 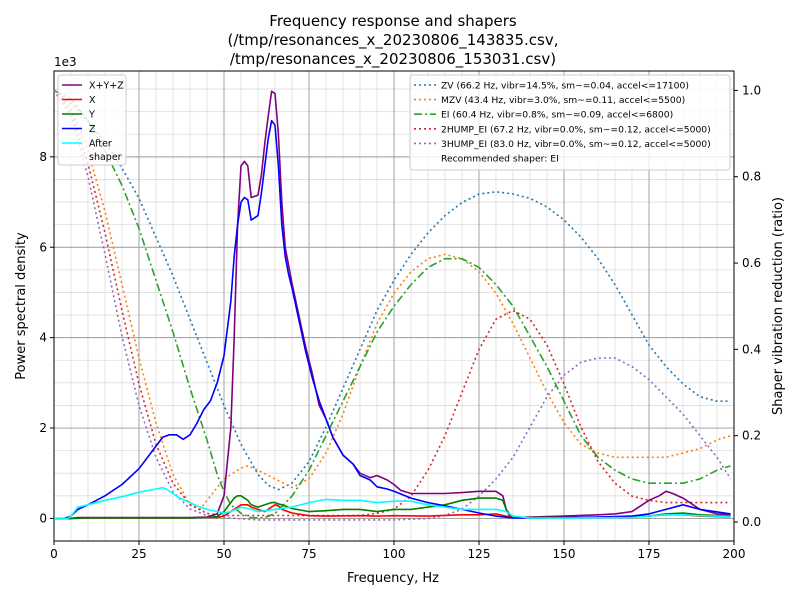 What do you see at coordinates (394, 554) in the screenshot?
I see `x-tick-label: 100` at bounding box center [394, 554].